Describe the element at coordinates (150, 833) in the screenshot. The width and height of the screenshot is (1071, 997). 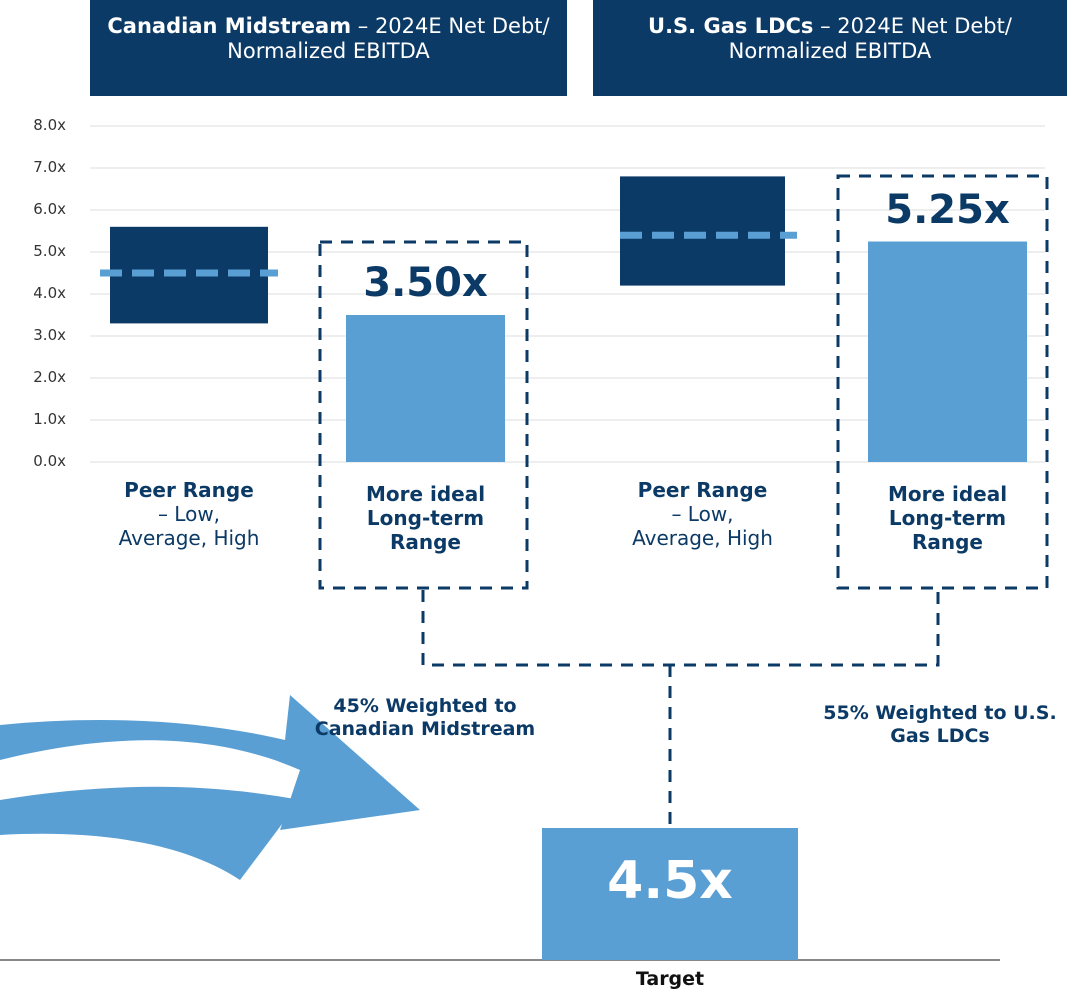
I see `arrow-tail` at that location.